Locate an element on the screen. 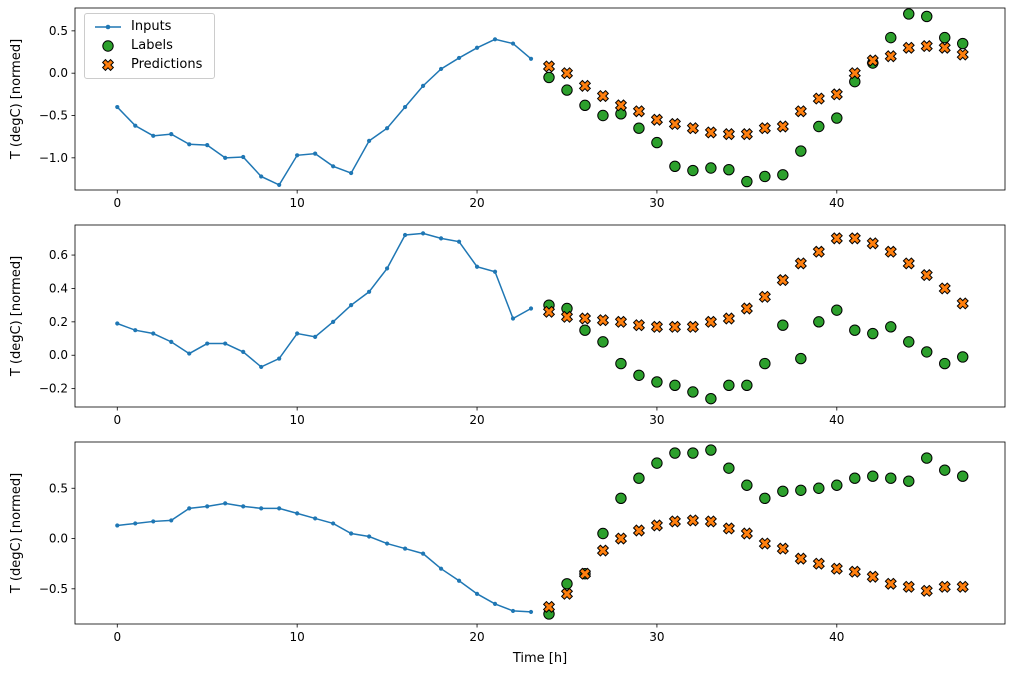  legend: Inputs Labels Predictions is located at coordinates (150, 46).